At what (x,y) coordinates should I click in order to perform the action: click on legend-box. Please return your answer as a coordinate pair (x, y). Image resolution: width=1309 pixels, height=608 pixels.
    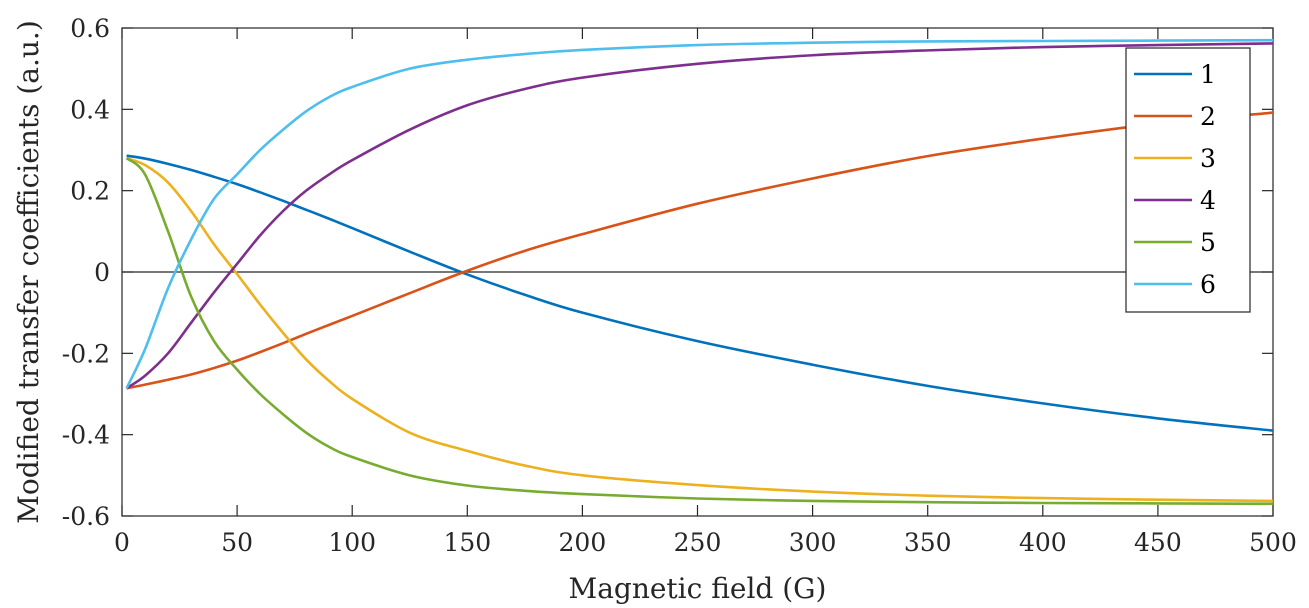
    Looking at the image, I should click on (1188, 180).